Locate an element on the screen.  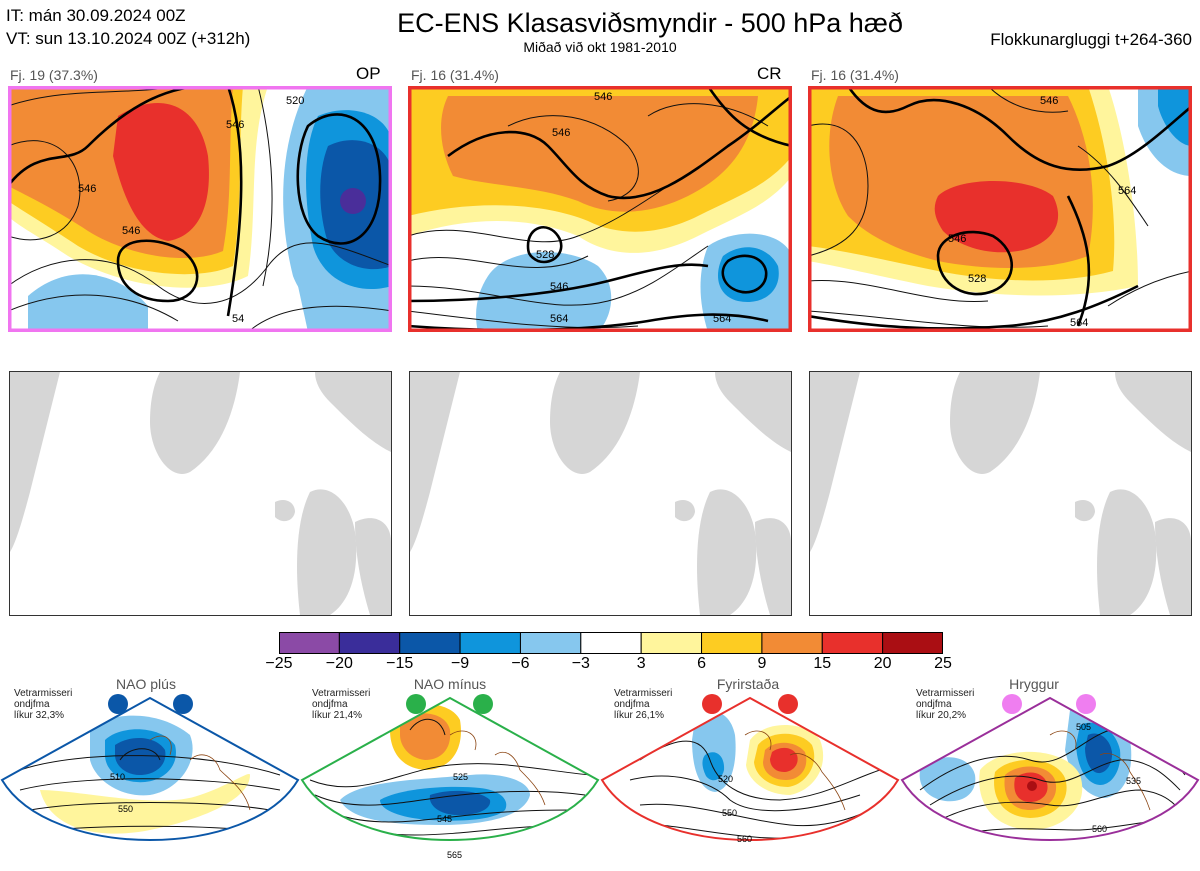
cluster-2-label: Fj. 16 (31.4%) is located at coordinates (455, 75).